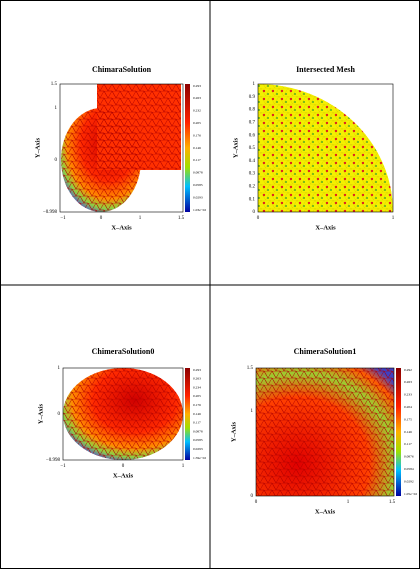 The image size is (420, 574). What do you see at coordinates (408, 370) in the screenshot?
I see `colorbar-label: 0.292` at bounding box center [408, 370].